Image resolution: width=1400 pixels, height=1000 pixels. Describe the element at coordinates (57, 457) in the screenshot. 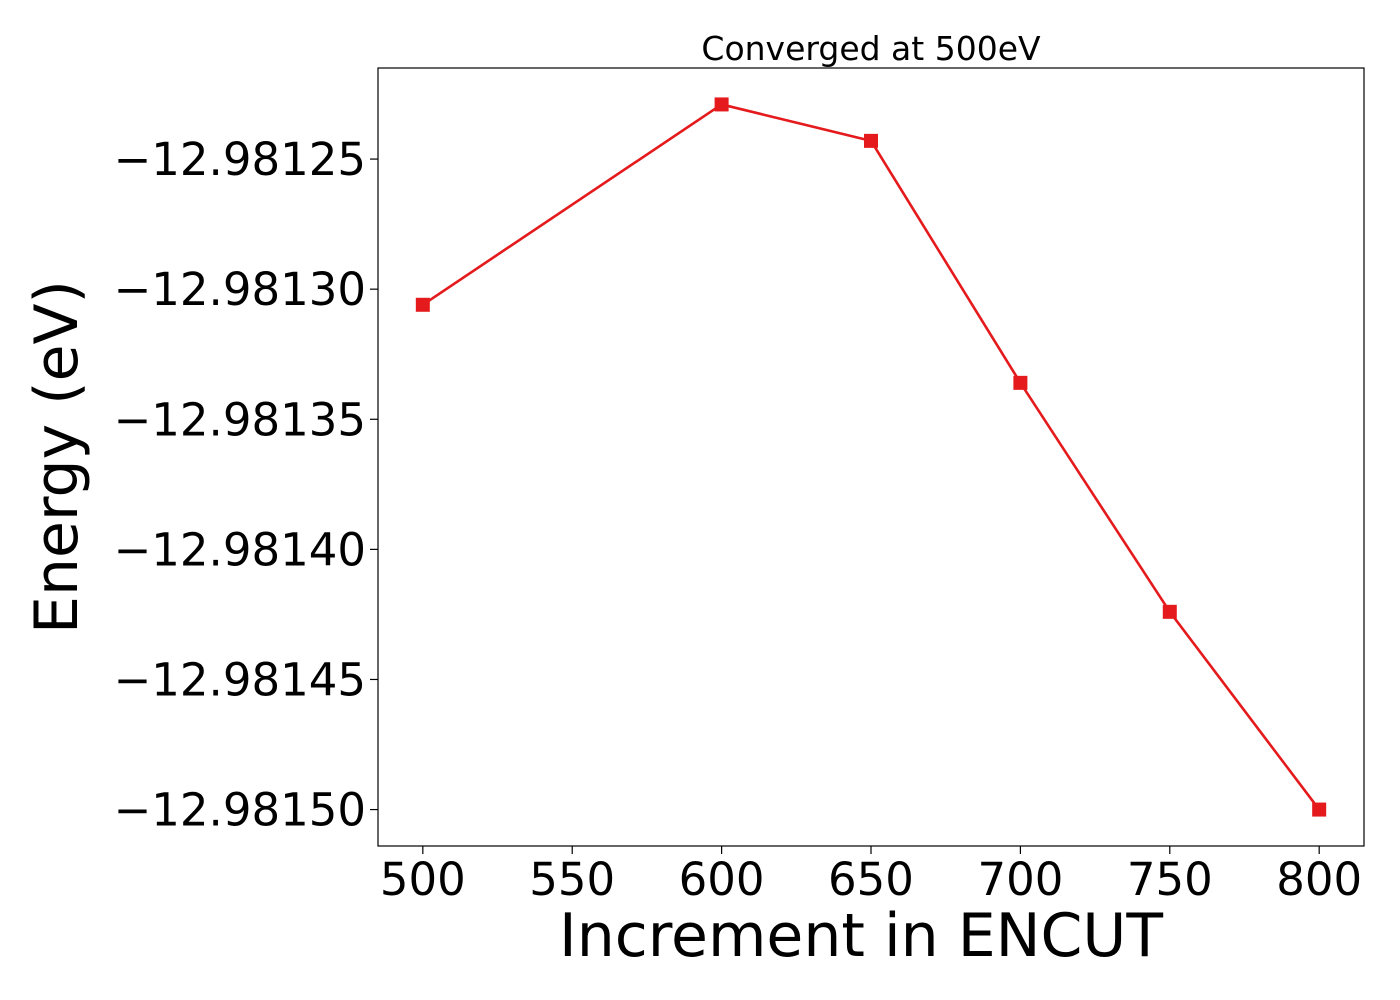

I see `y-axis-label: Energy (eV)` at that location.